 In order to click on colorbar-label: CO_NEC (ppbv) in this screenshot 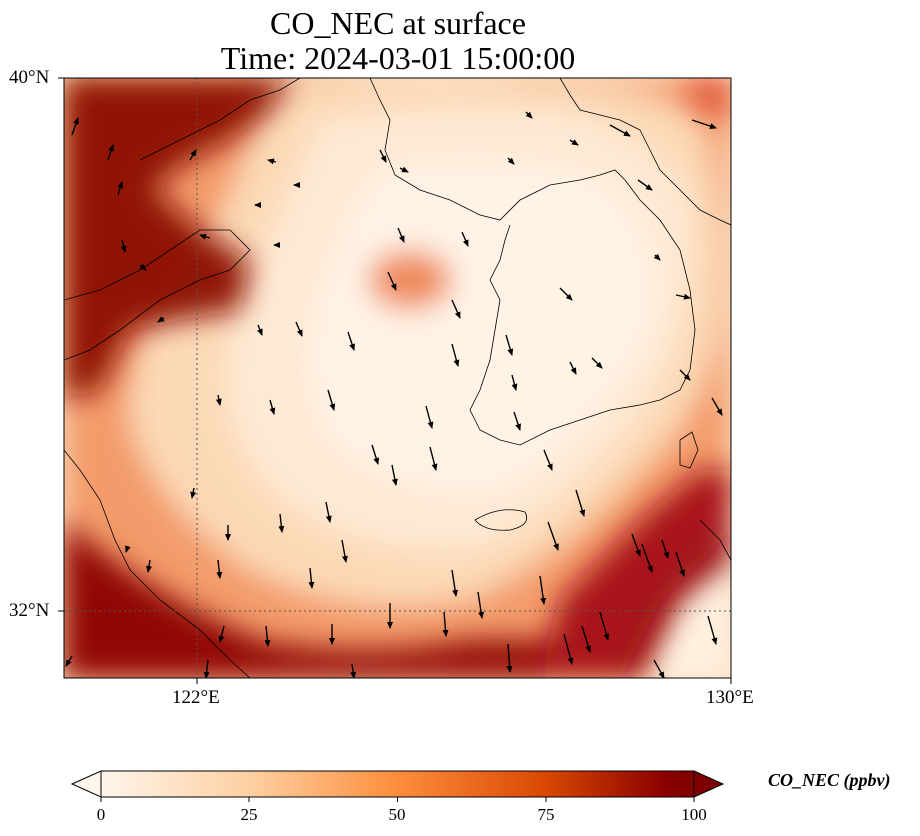, I will do `click(829, 780)`.